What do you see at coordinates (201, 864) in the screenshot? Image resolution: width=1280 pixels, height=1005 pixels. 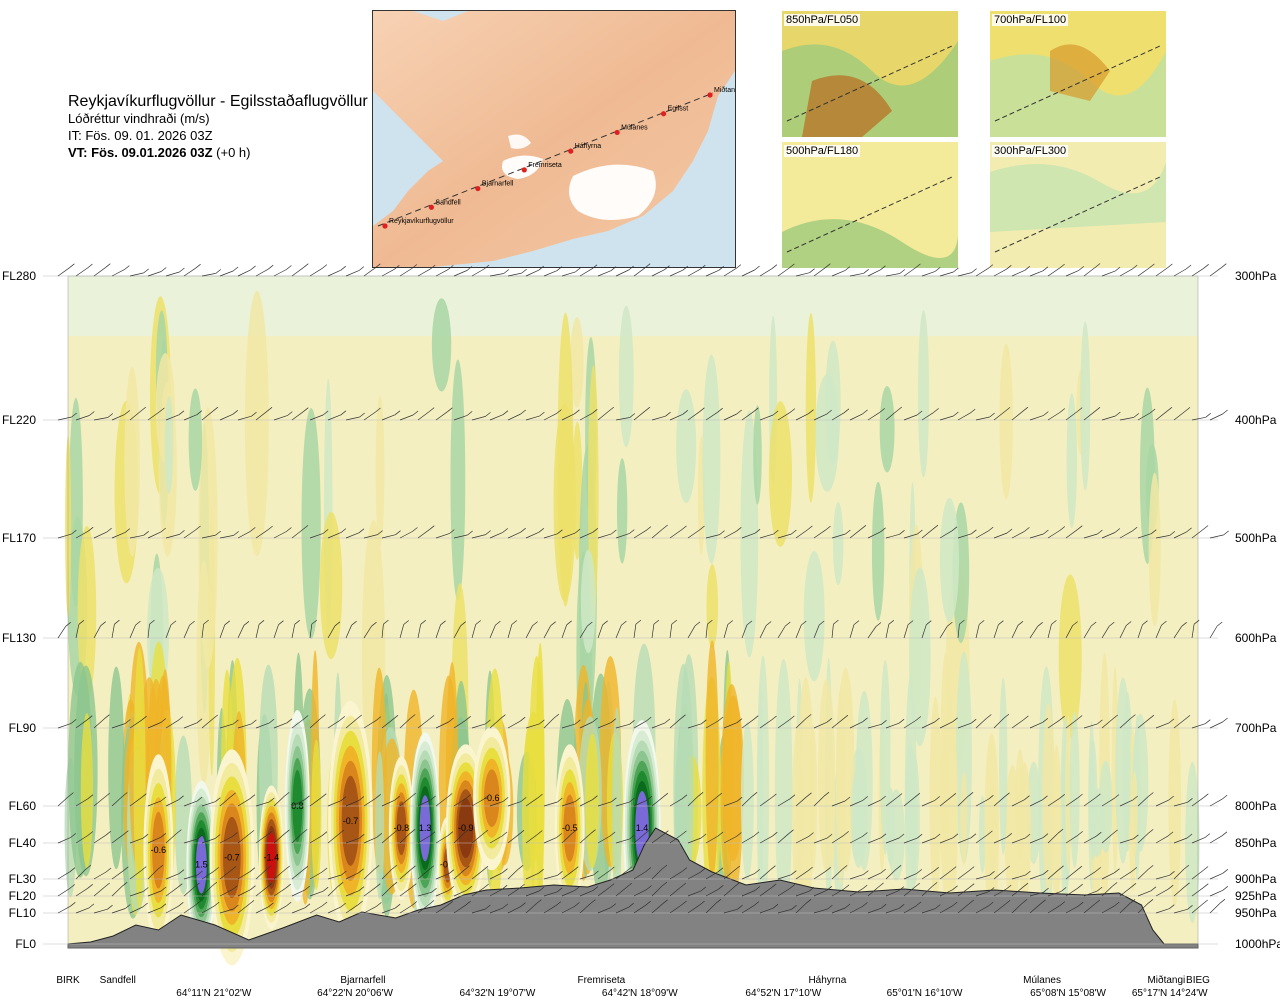 I see `wind-cell: 1.5` at bounding box center [201, 864].